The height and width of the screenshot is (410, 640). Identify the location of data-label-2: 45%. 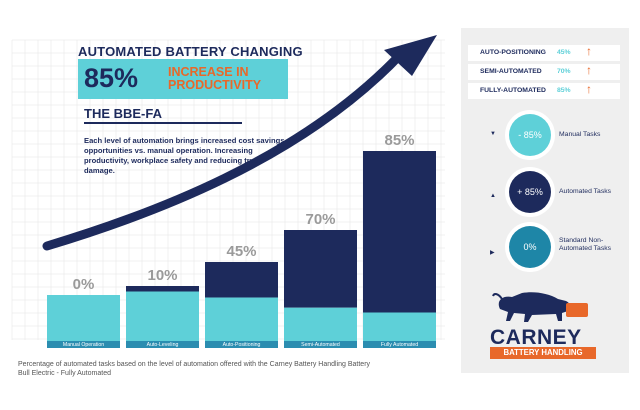
(241, 251).